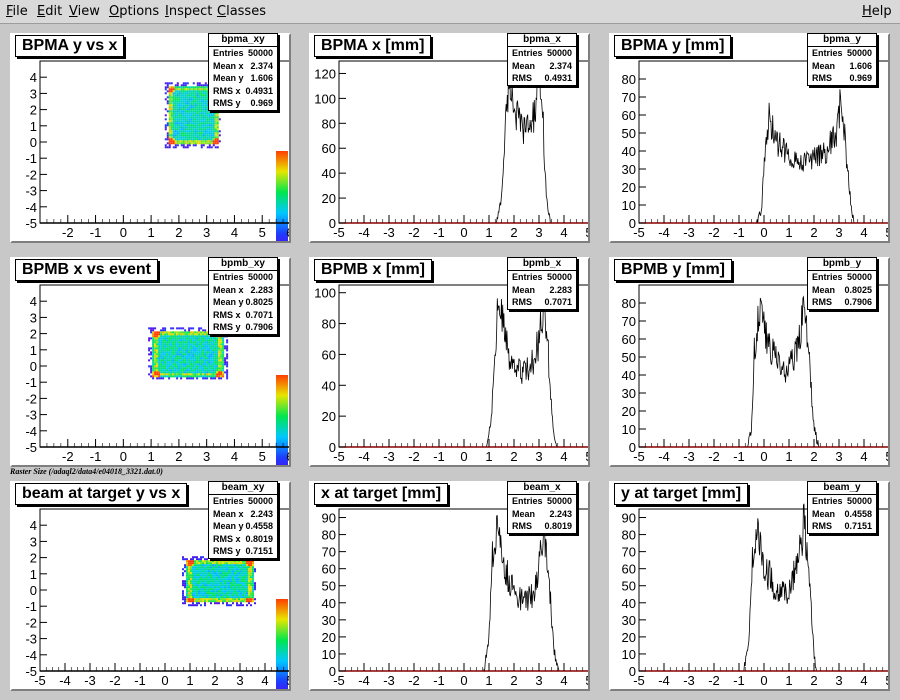 The height and width of the screenshot is (700, 900). I want to click on pad-title: BPMB y [mm], so click(673, 270).